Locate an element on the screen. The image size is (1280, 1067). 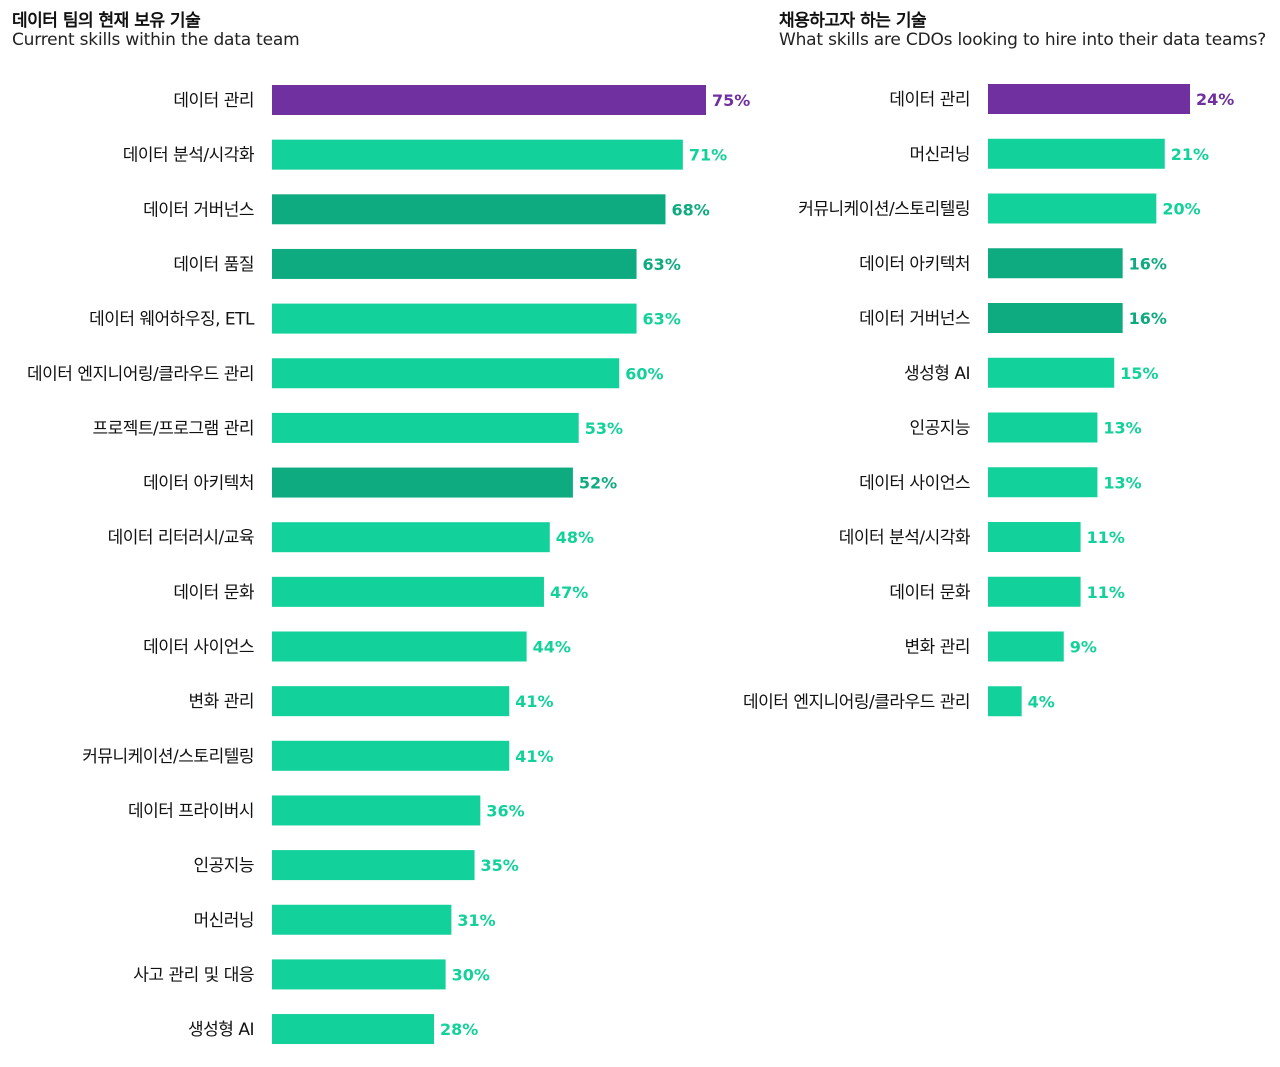
right-category-label: 머신러닝 is located at coordinates (939, 155).